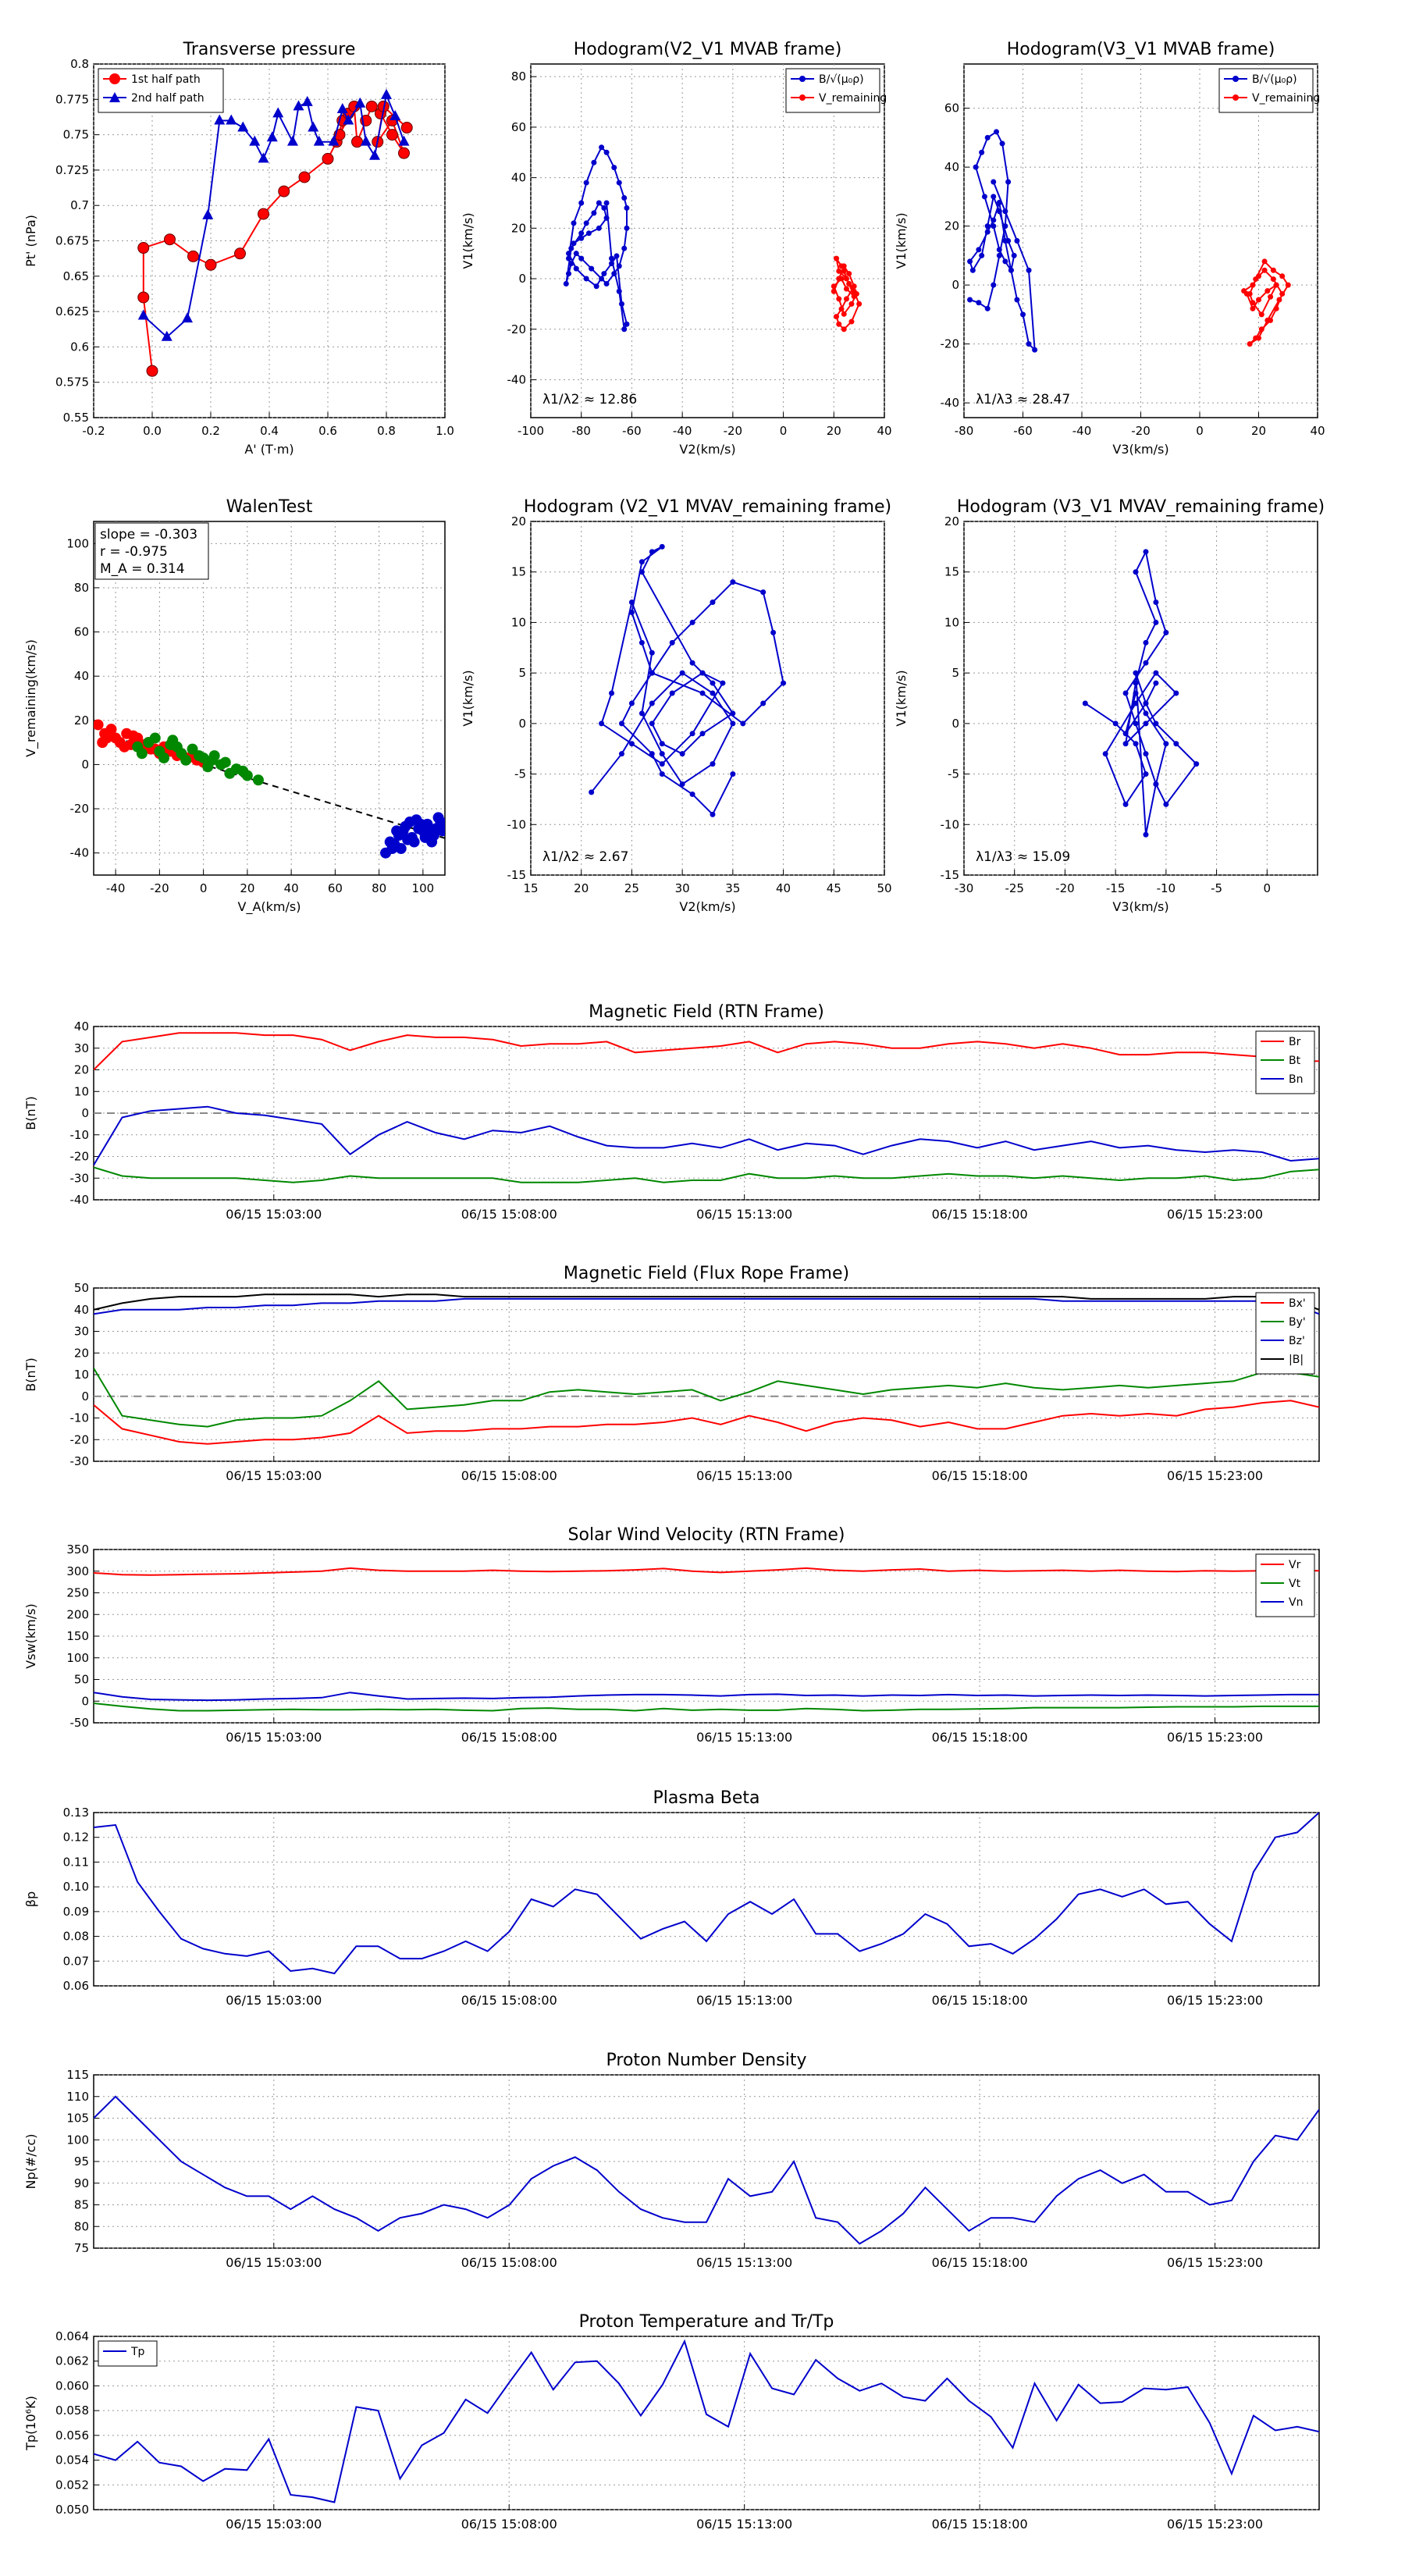 This screenshot has width=1405, height=2576. Describe the element at coordinates (81, 1091) in the screenshot. I see `y-tick-label: 10` at that location.